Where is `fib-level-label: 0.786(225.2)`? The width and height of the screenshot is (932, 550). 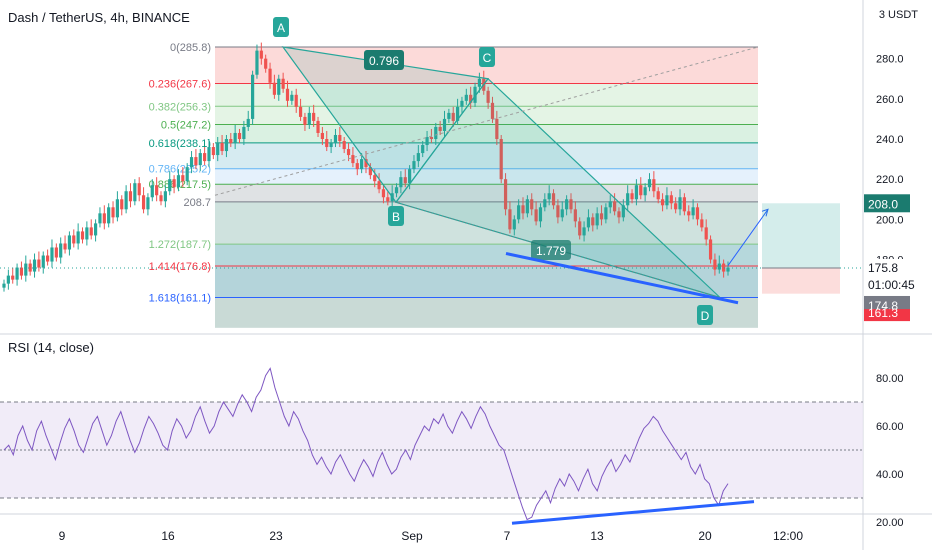 fib-level-label: 0.786(225.2) is located at coordinates (180, 170).